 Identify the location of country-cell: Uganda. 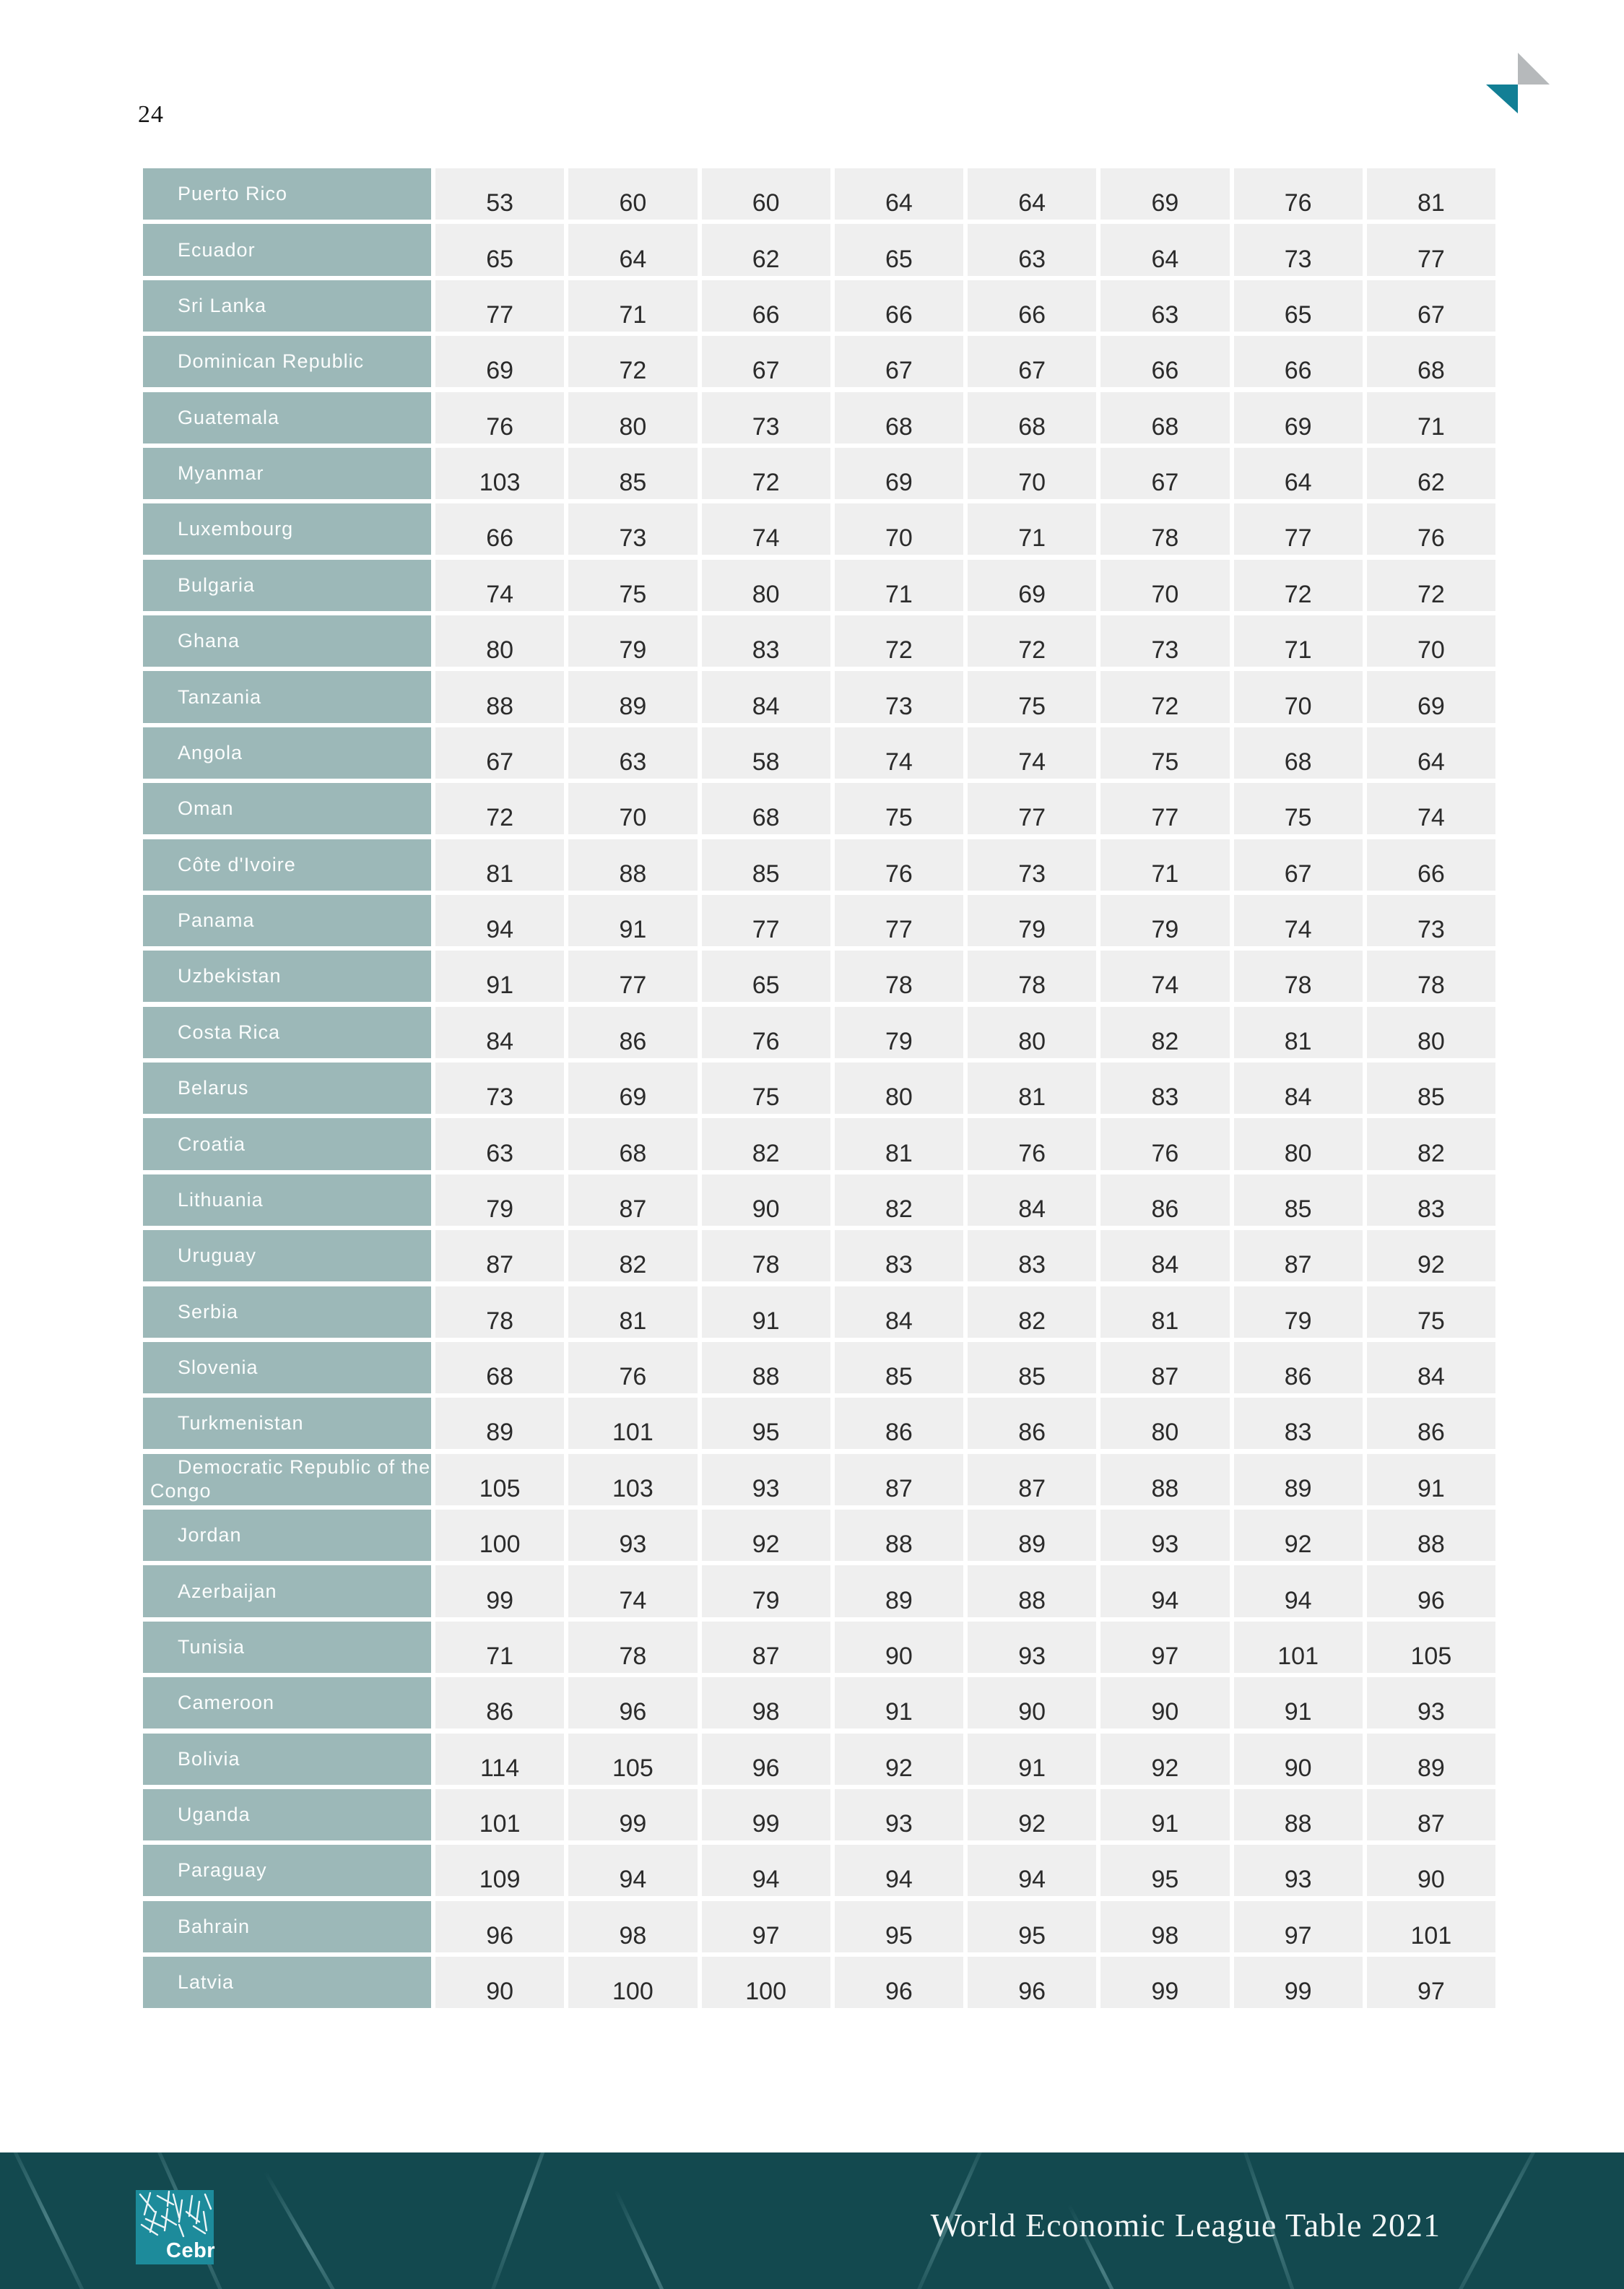
(287, 1814).